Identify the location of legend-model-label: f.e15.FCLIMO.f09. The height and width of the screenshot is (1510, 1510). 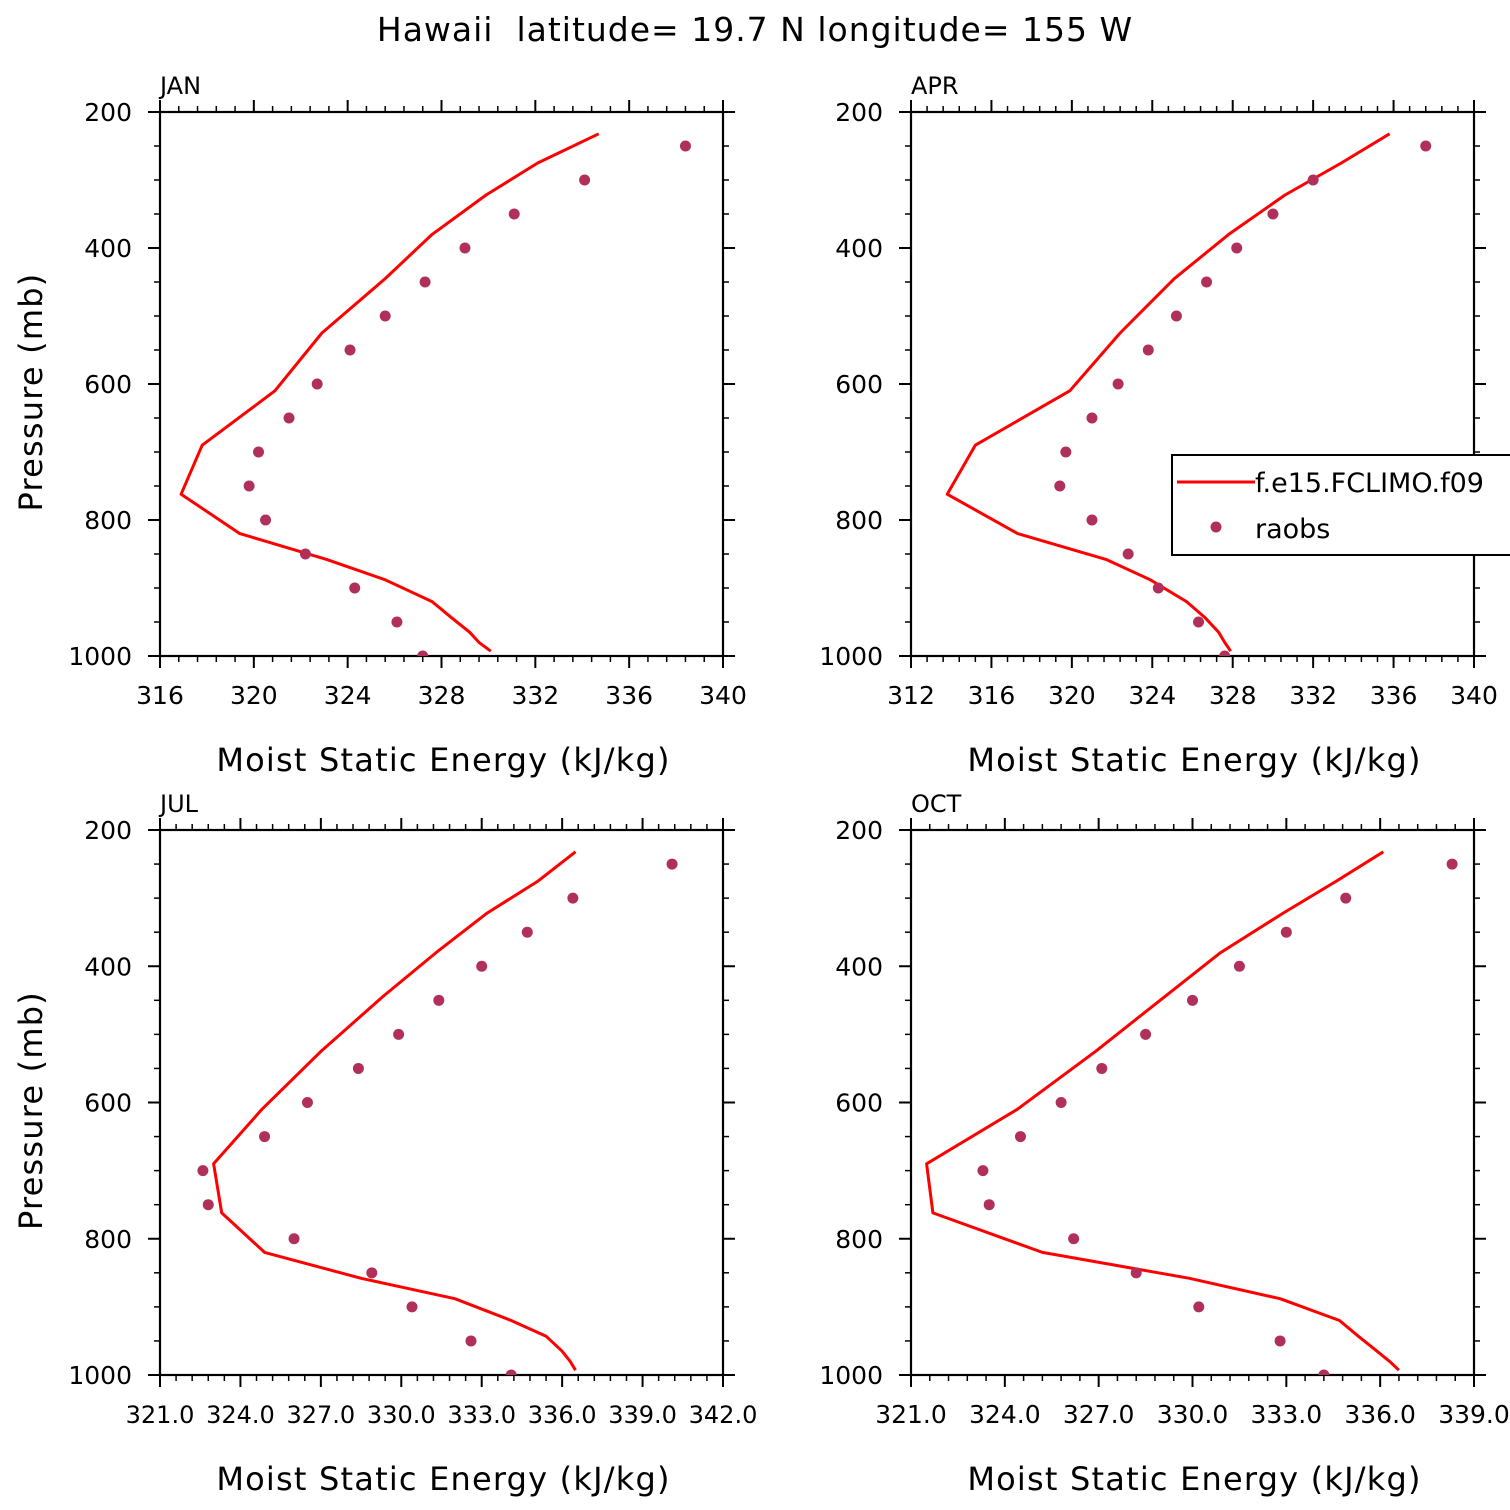
(1369, 483).